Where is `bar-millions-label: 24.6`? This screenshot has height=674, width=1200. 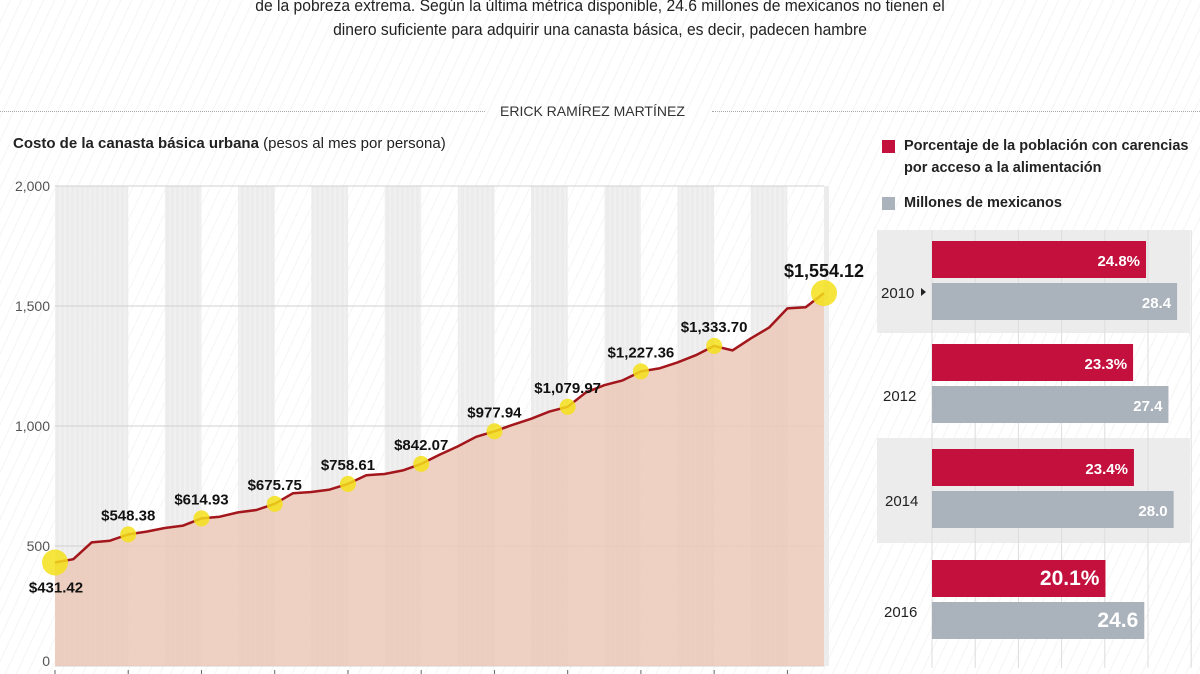 bar-millions-label: 24.6 is located at coordinates (1117, 620).